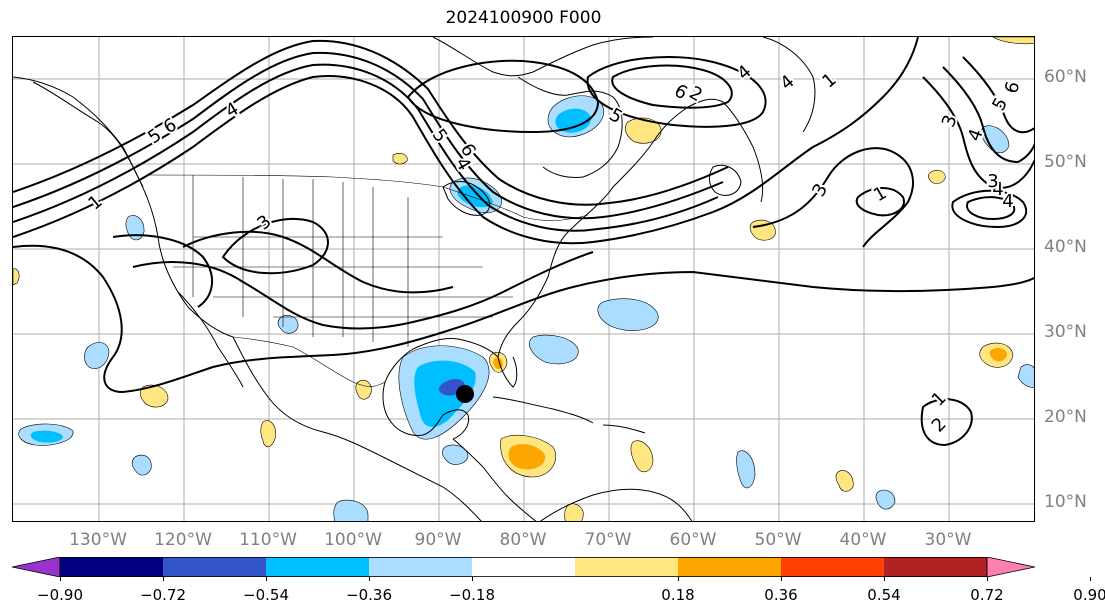 Image resolution: width=1105 pixels, height=615 pixels. Describe the element at coordinates (573, 120) in the screenshot. I see `negative-anomaly-hudson-bay-core` at that location.